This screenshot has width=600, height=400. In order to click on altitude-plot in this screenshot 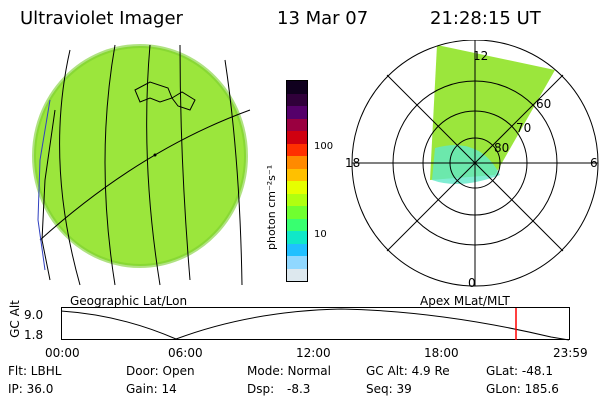, I will do `click(315, 324)`.